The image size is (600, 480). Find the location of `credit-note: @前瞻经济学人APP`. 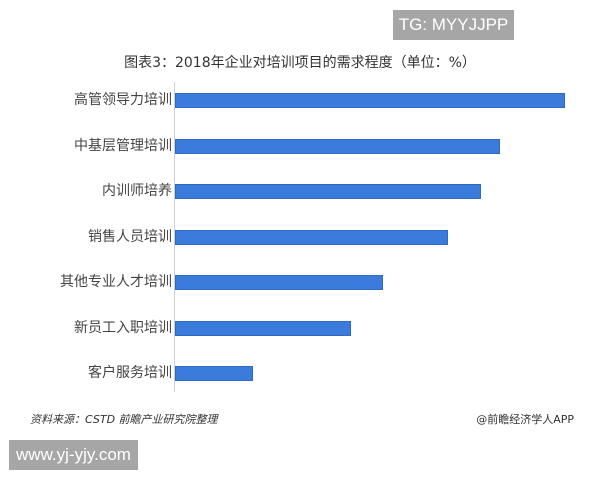

credit-note: @前瞻经济学人APP is located at coordinates (525, 419).